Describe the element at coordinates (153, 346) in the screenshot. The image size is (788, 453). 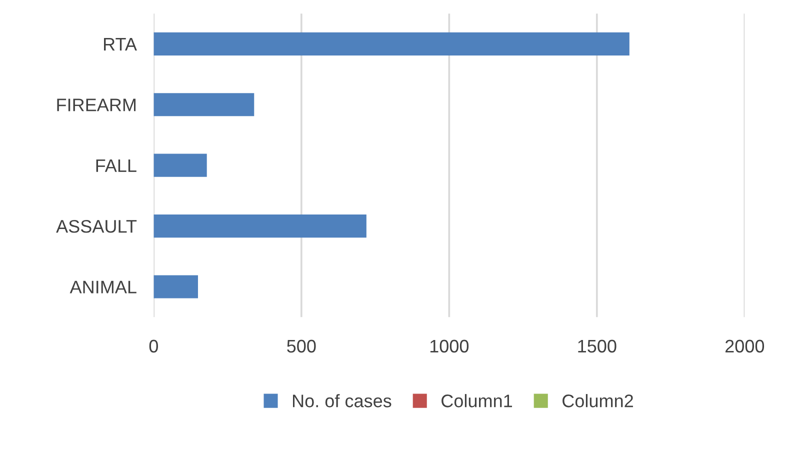
I see `x-tick-label: 0` at that location.